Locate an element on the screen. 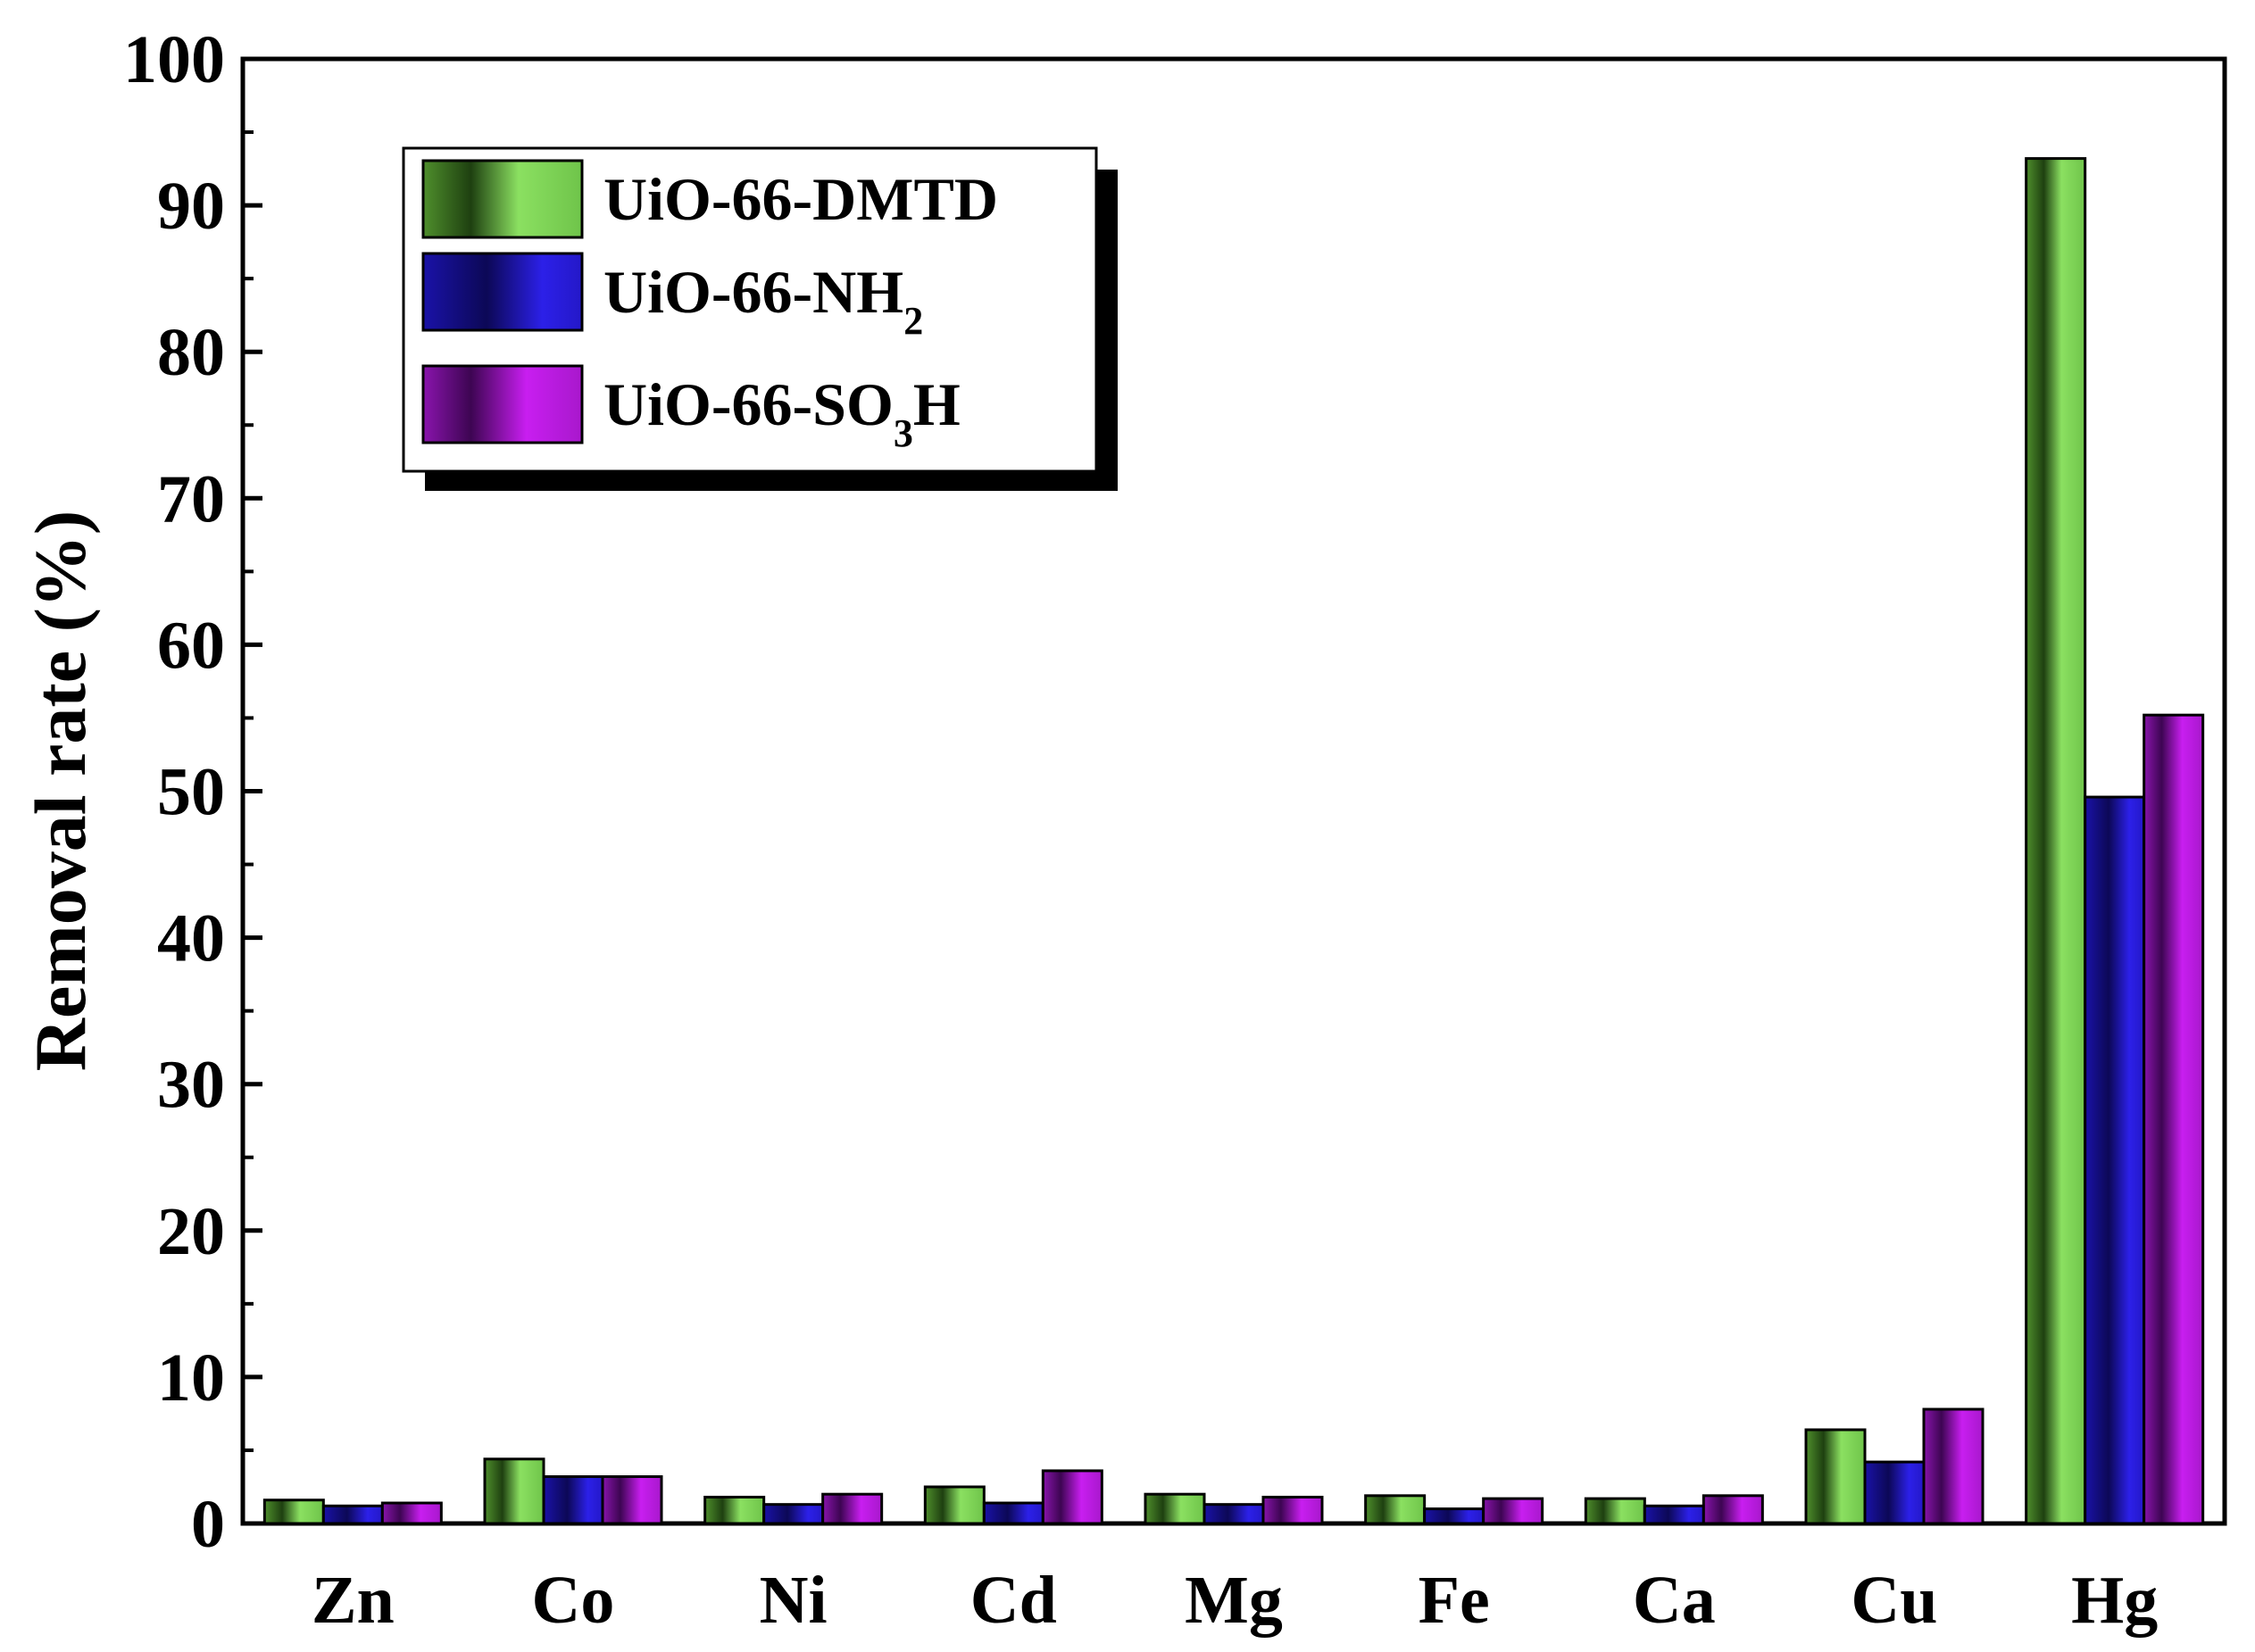 Image resolution: width=2255 pixels, height=1652 pixels. y-axis: 0 10 20 30 40 50 60 70 80 90 100 is located at coordinates (192, 792).